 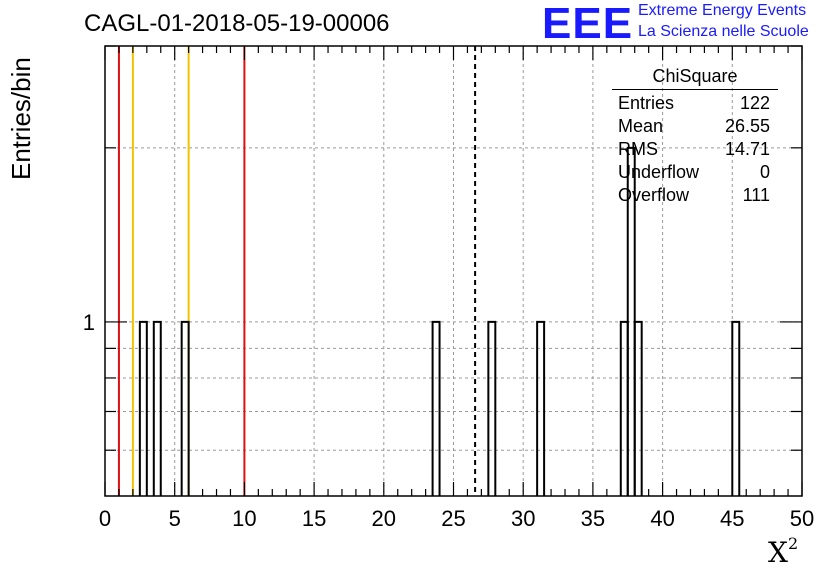 I want to click on stats-row-rms: RMS 14.71, so click(x=695, y=149).